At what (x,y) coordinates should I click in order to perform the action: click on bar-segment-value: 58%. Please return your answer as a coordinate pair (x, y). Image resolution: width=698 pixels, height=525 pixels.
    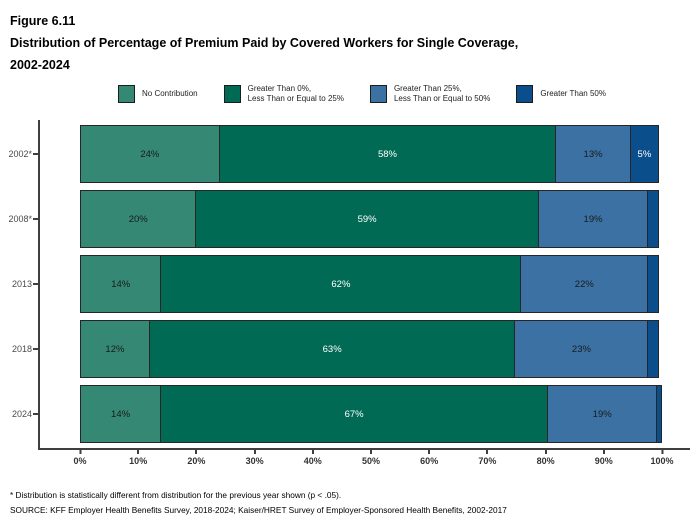
    Looking at the image, I should click on (387, 154).